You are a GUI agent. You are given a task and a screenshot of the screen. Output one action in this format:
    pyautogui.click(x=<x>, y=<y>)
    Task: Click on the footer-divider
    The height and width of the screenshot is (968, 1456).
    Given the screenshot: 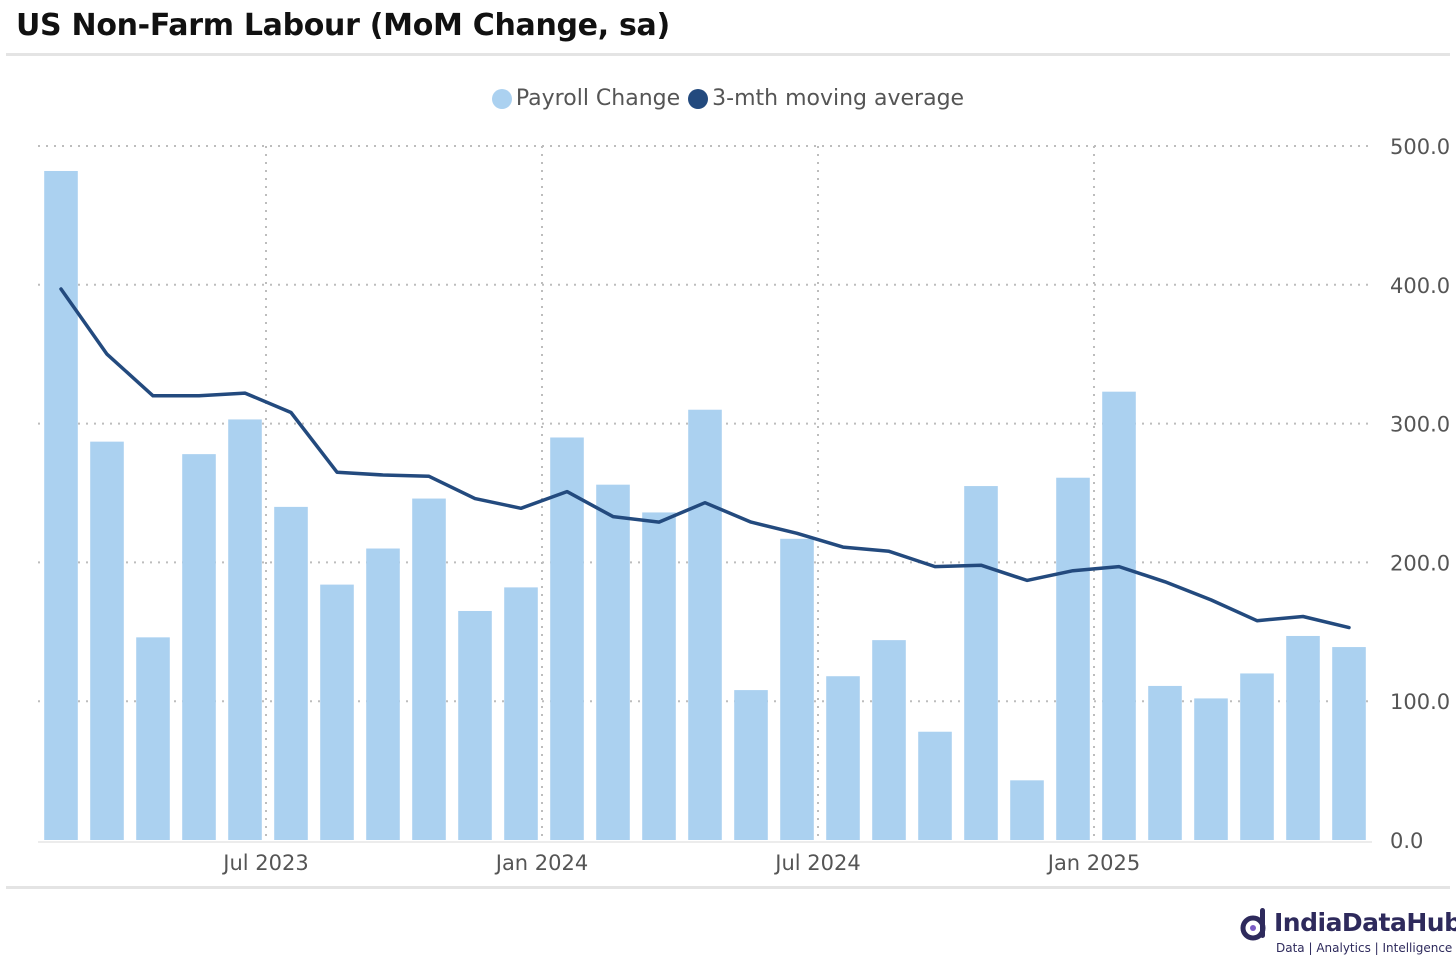 What is the action you would take?
    pyautogui.click(x=728, y=887)
    